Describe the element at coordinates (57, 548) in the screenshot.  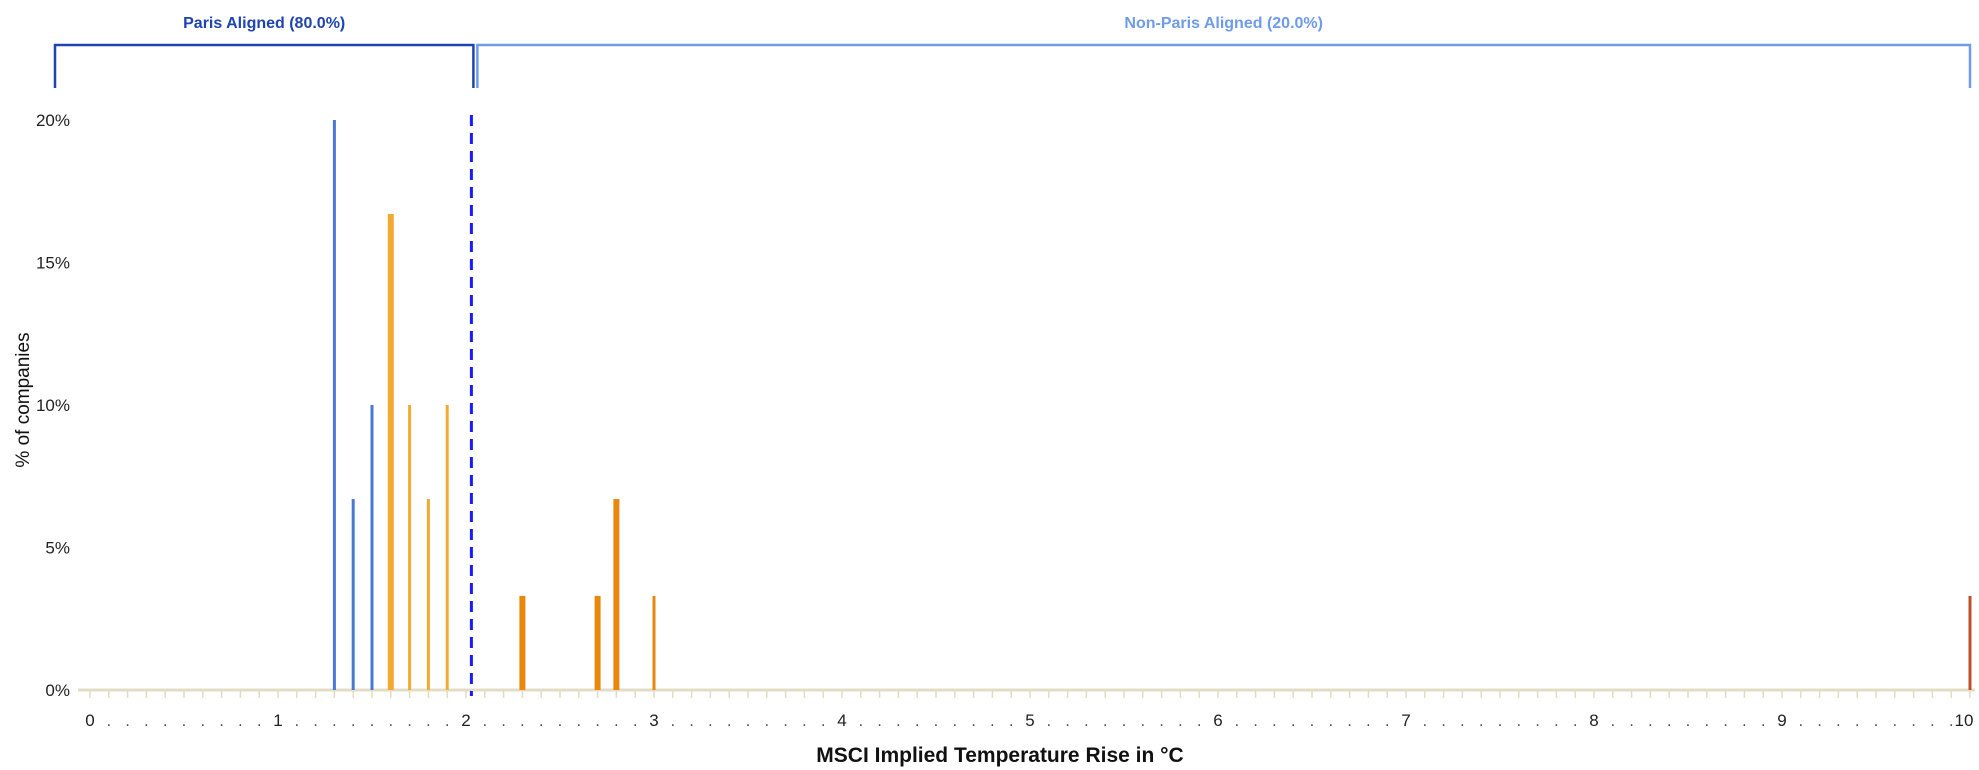
I see `y-tick-label: 5%` at that location.